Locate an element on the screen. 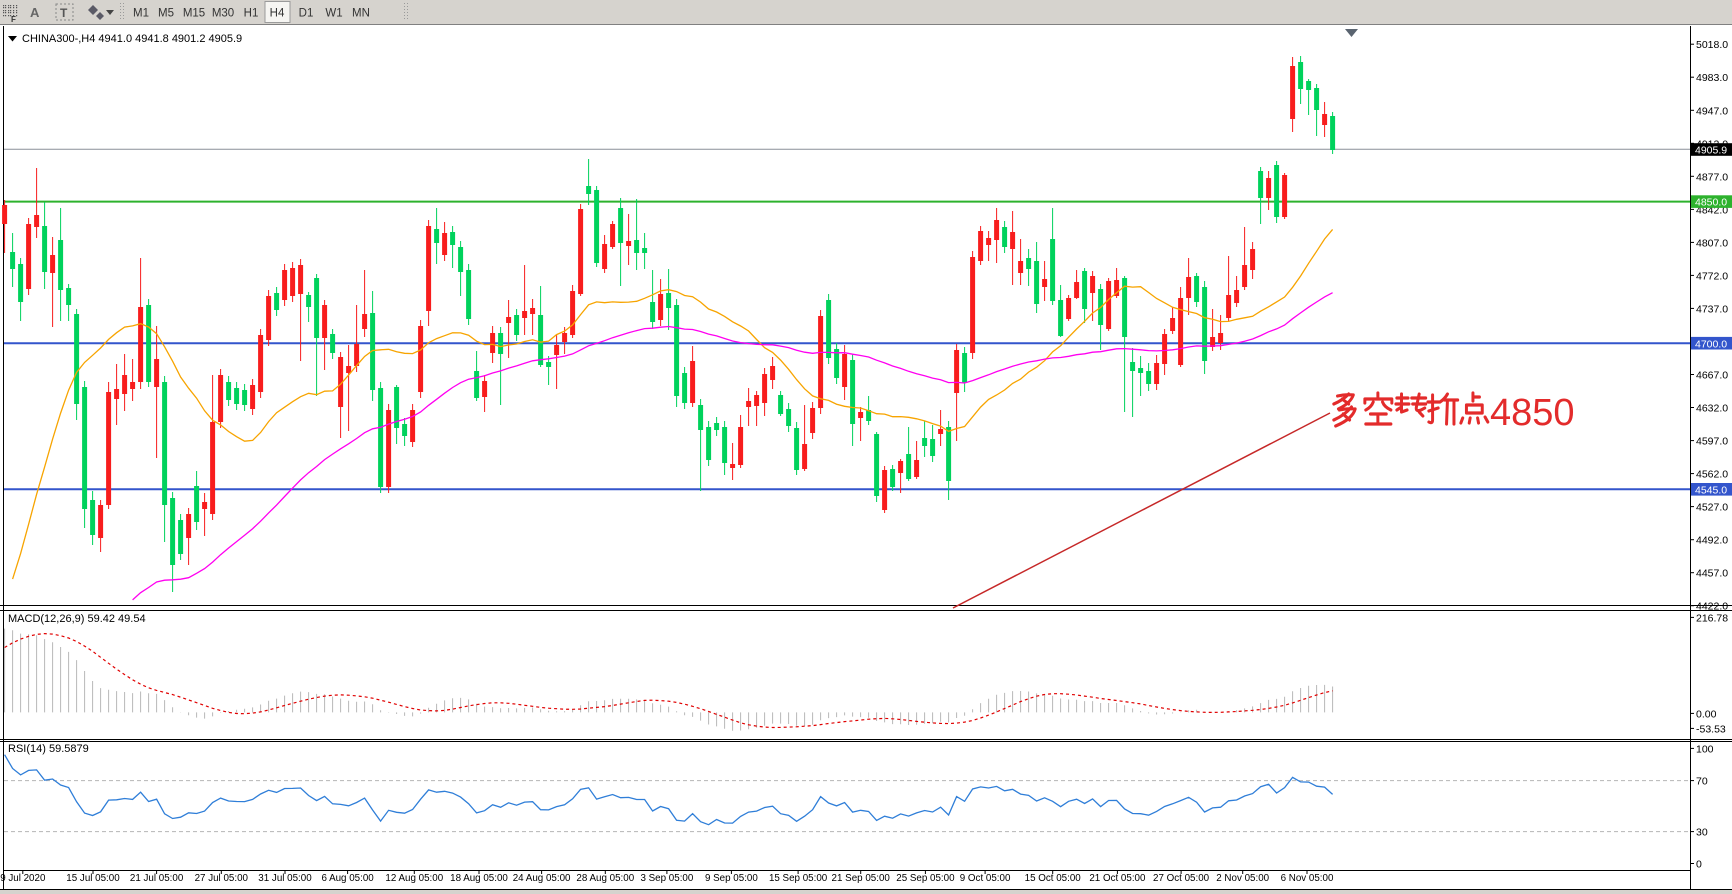 The width and height of the screenshot is (1732, 894). svg-text: 4545.0 is located at coordinates (1711, 490).